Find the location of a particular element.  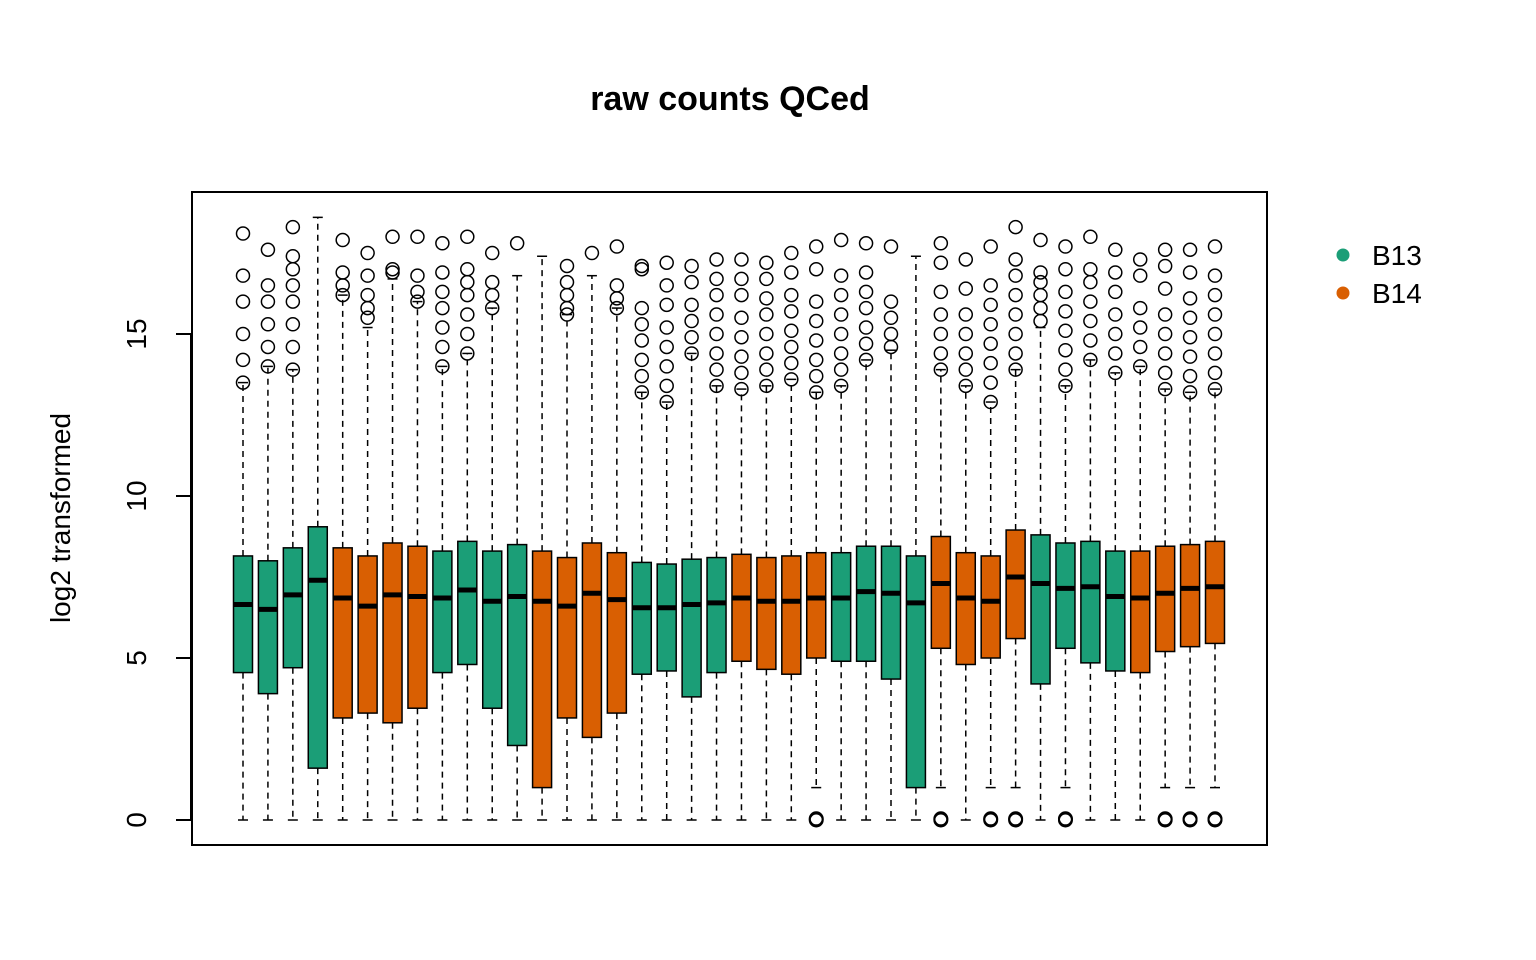

legend-marker-b13 is located at coordinates (1343, 255).